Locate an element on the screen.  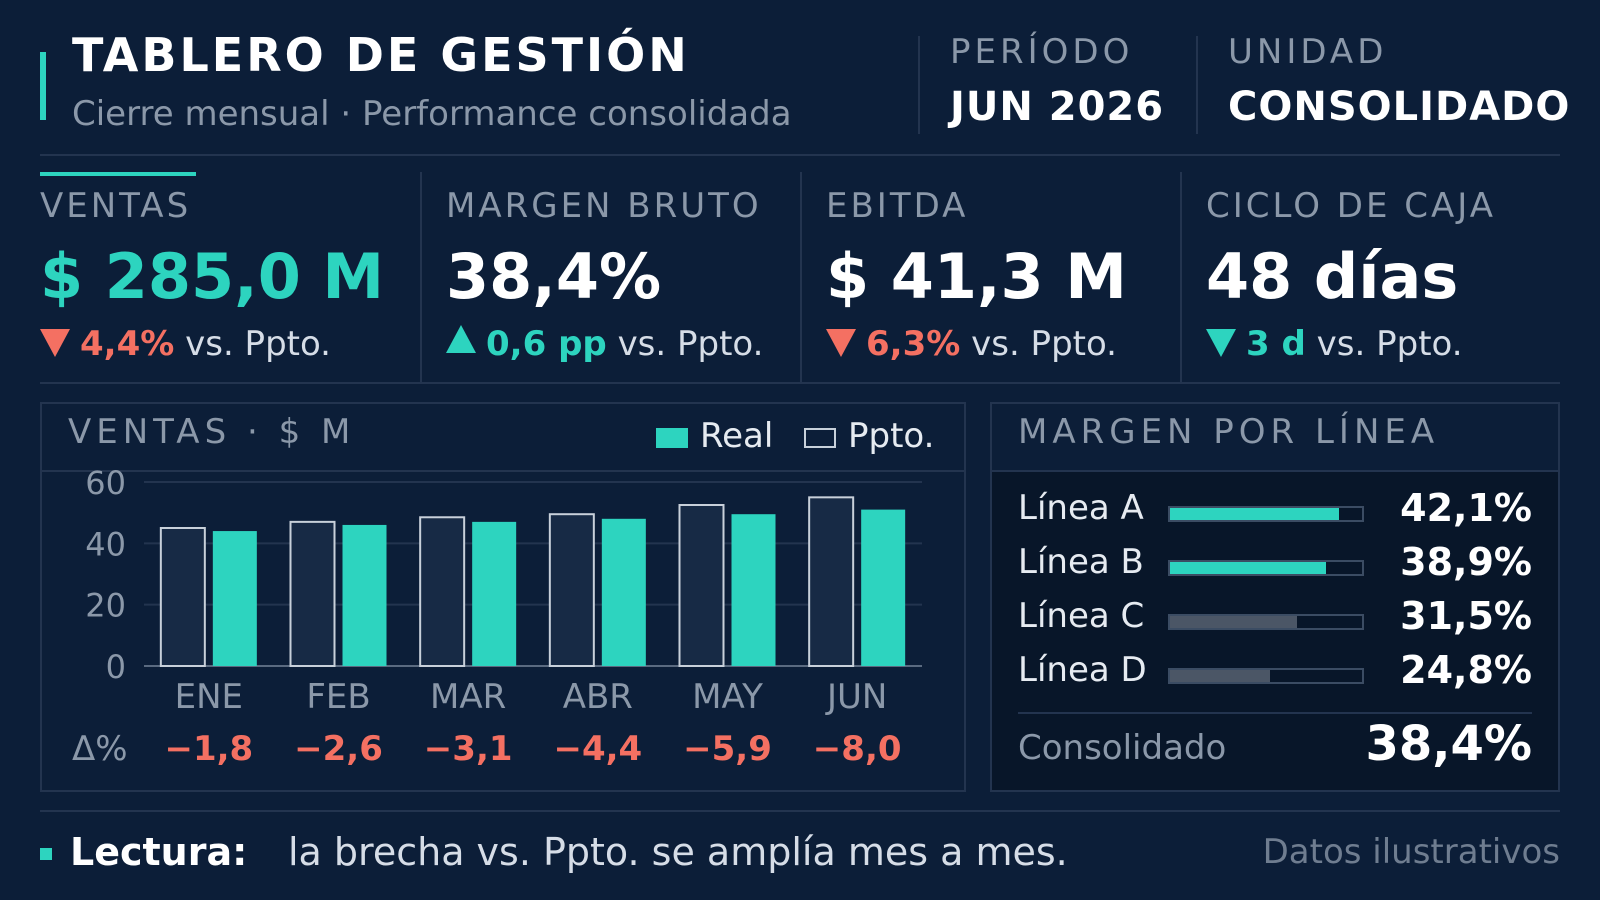
kpi-card-ebitda: EBITDA $ 41,3 M 6,3% vs. Ppto. is located at coordinates (1001, 276).